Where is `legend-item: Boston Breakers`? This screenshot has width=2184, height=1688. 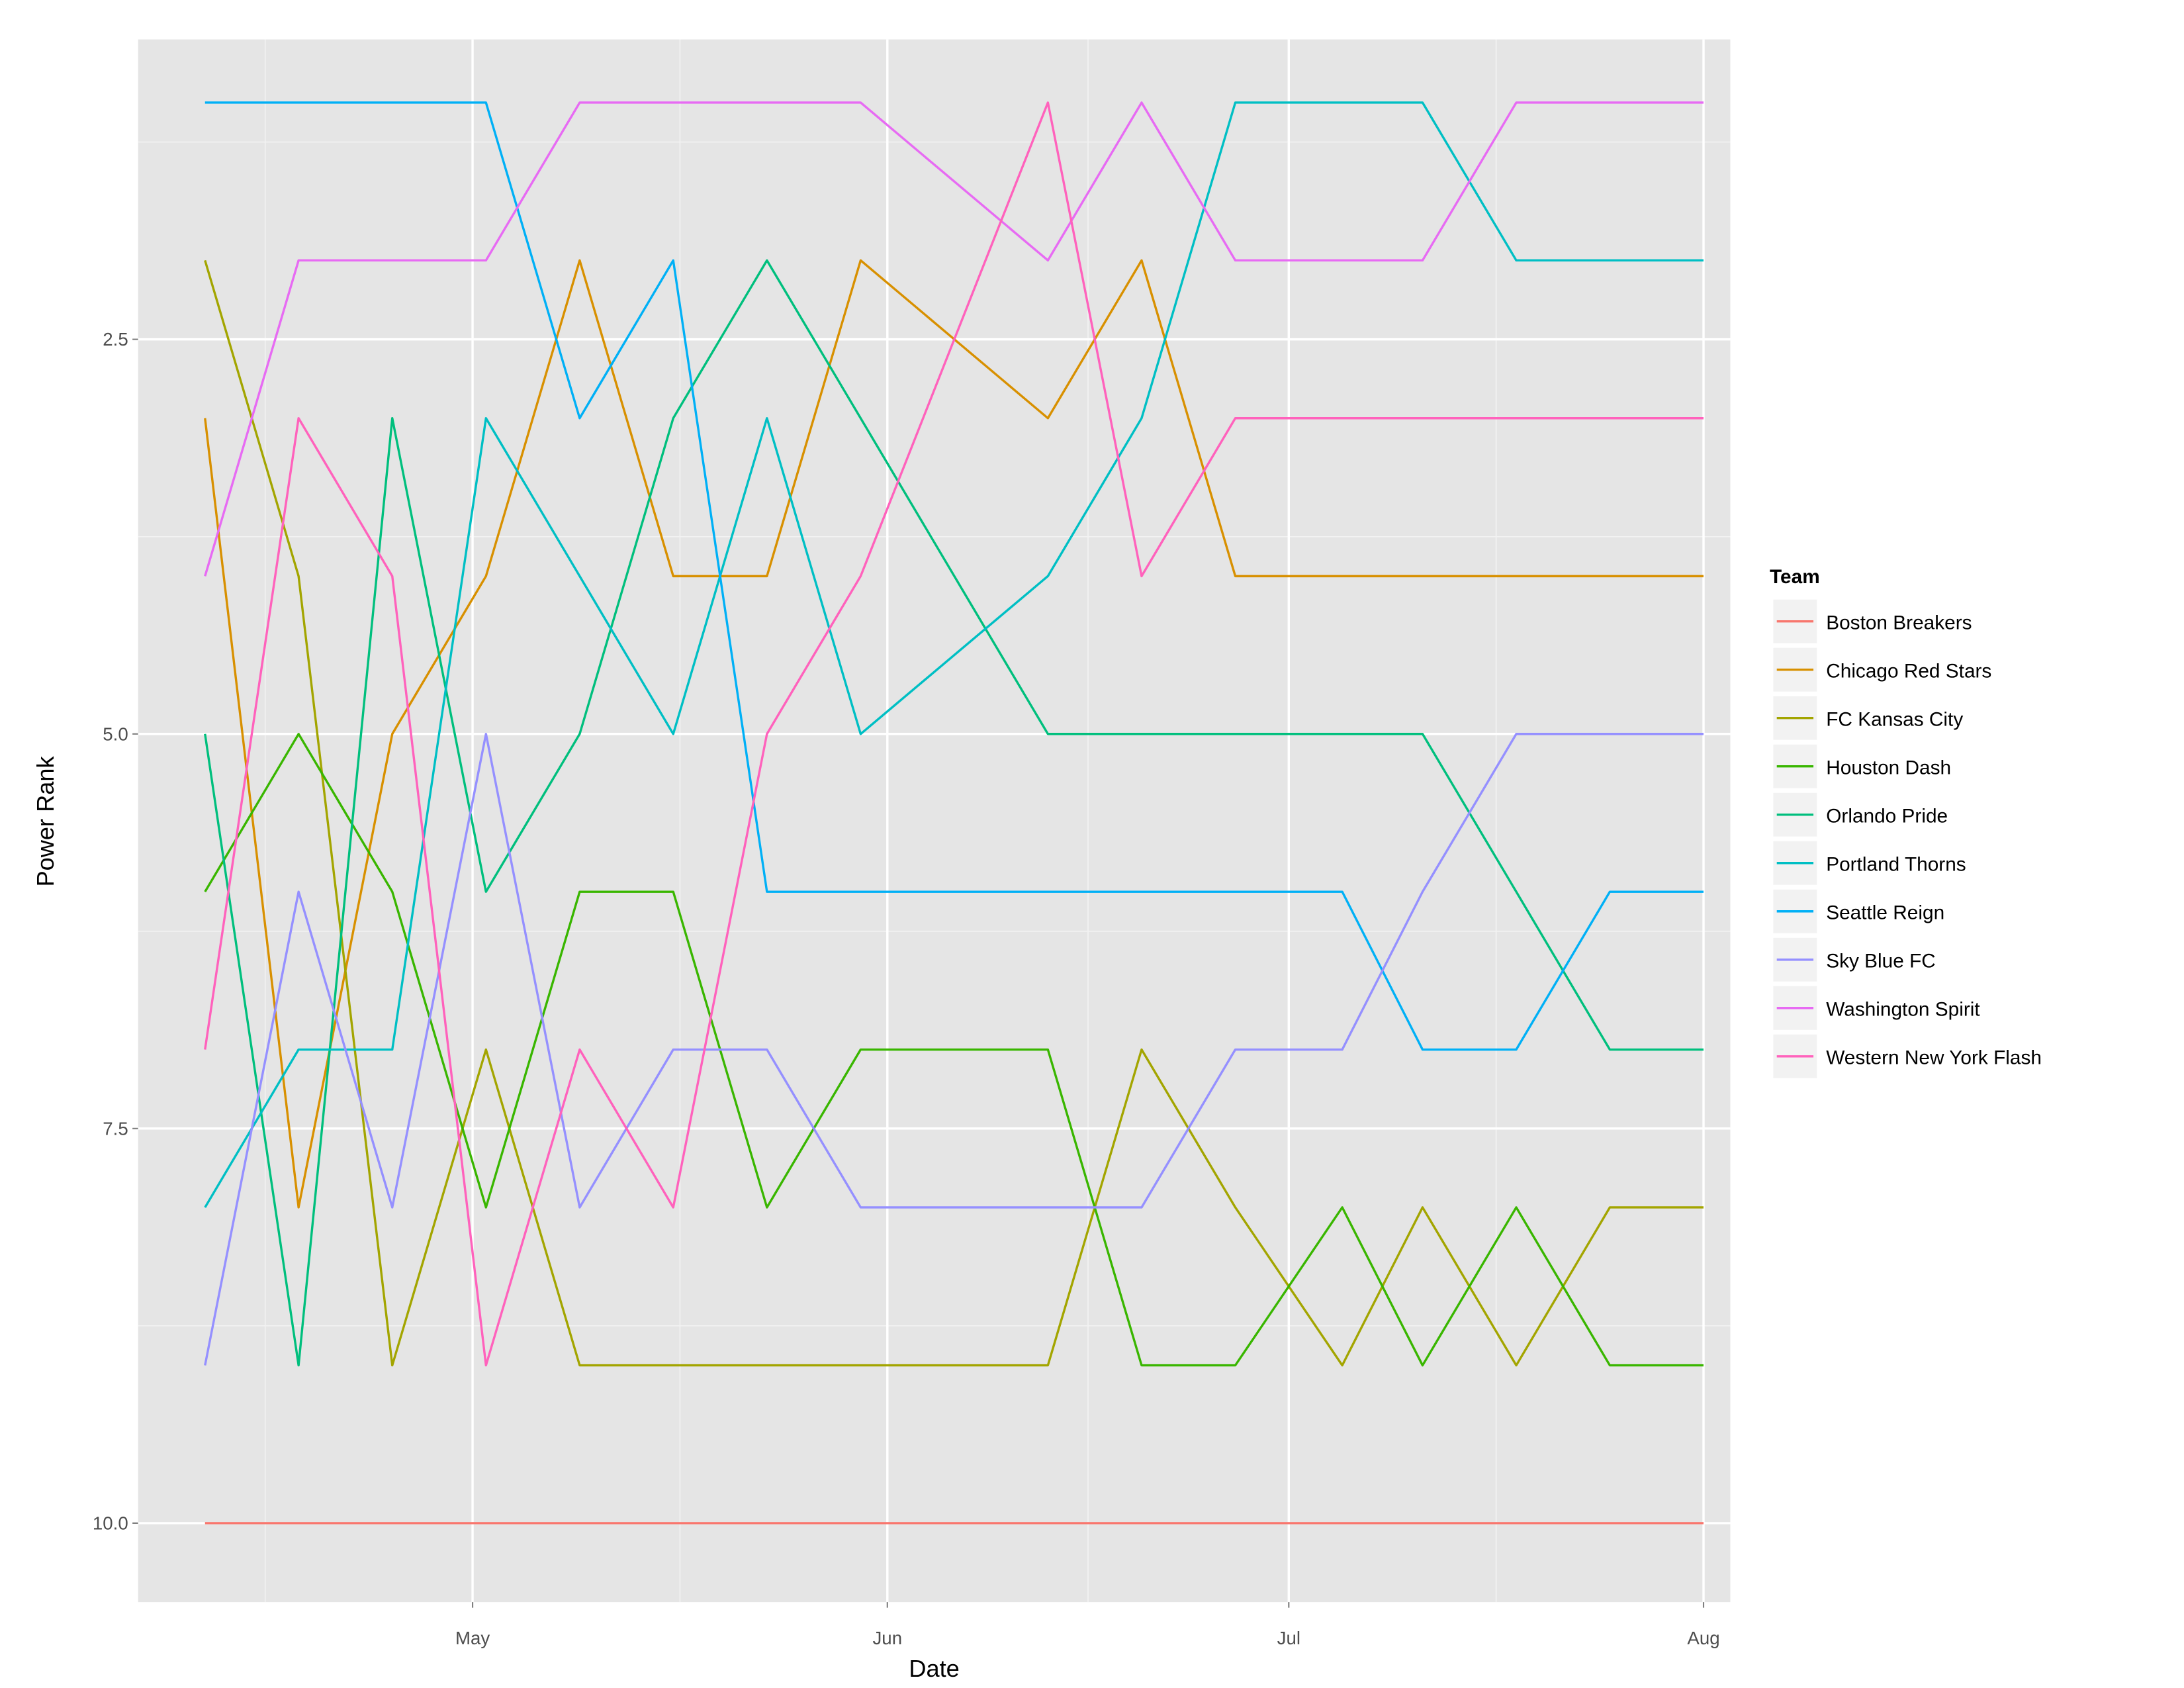
legend-item: Boston Breakers is located at coordinates (1872, 621).